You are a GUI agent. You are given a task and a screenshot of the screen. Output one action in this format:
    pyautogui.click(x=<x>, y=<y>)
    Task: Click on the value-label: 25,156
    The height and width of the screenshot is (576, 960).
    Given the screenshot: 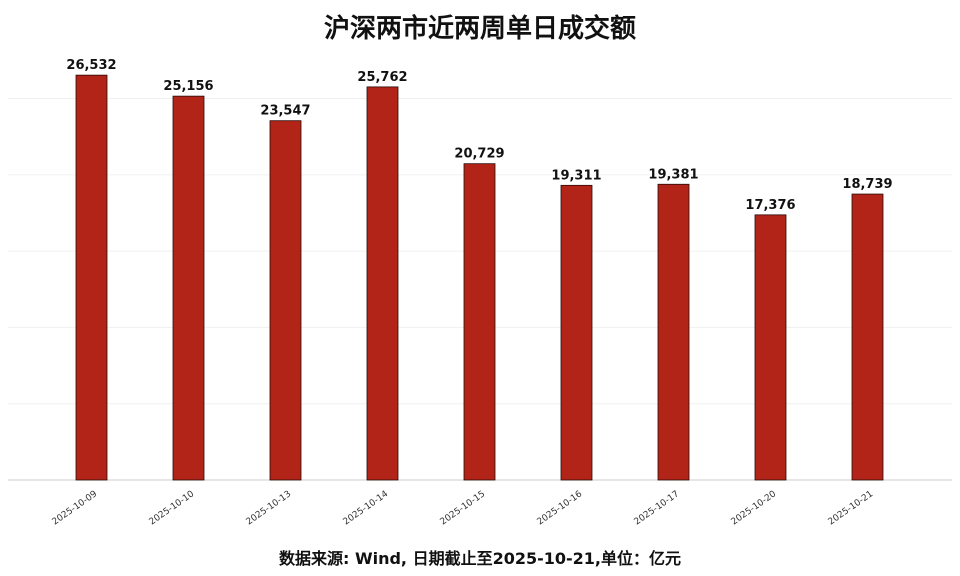 What is the action you would take?
    pyautogui.click(x=188, y=86)
    